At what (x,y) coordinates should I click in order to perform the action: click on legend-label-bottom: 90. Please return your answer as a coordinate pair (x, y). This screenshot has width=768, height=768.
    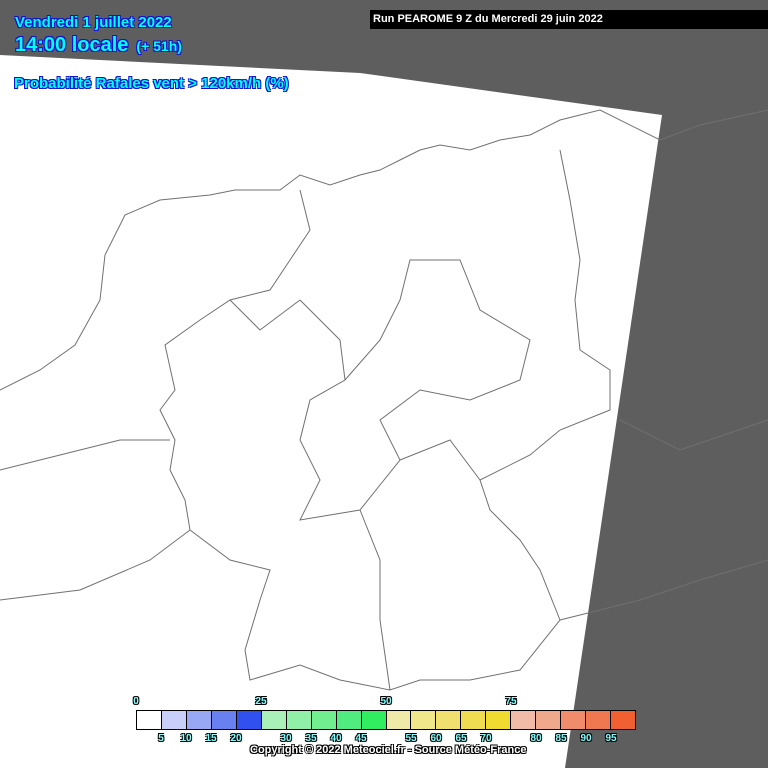
    Looking at the image, I should click on (586, 738).